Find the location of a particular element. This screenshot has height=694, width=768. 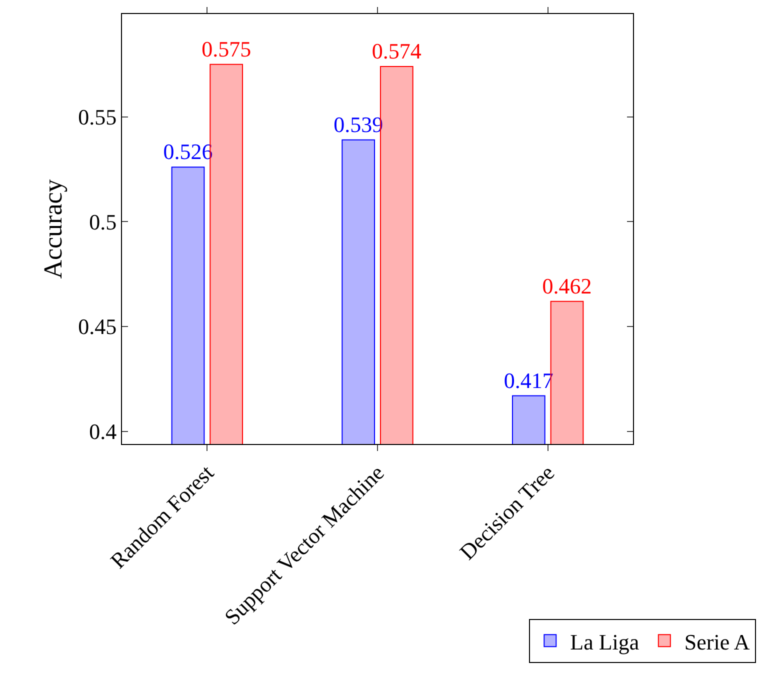

data-label: 0.575 is located at coordinates (227, 49).